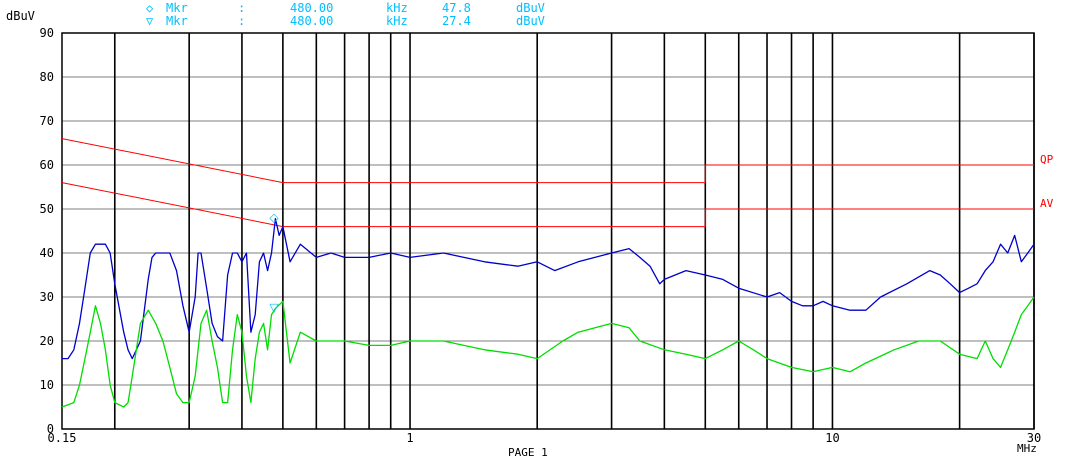 This screenshot has width=1066, height=459. I want to click on x-tick-label: 10, so click(832, 438).